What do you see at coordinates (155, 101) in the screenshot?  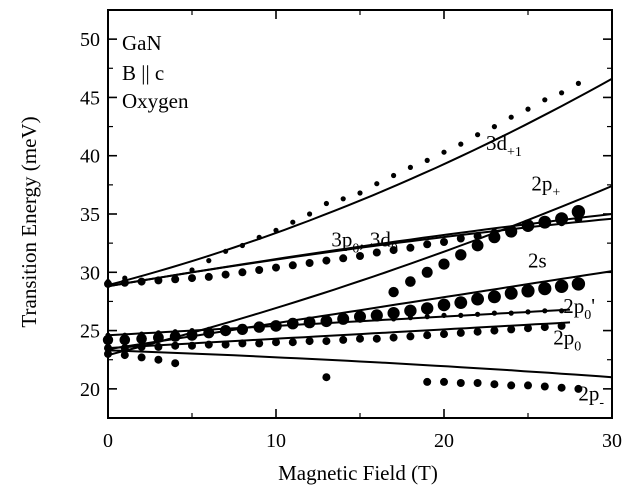 I see `legend-line-donor: Oxygen` at bounding box center [155, 101].